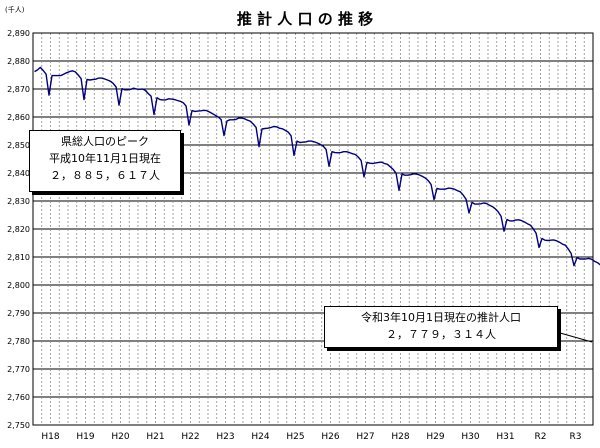 The image size is (600, 448). Describe the element at coordinates (441, 327) in the screenshot. I see `latest-population-callout: 令和3年10月1日現在の推計人口 ２，７７９，３１４人` at that location.